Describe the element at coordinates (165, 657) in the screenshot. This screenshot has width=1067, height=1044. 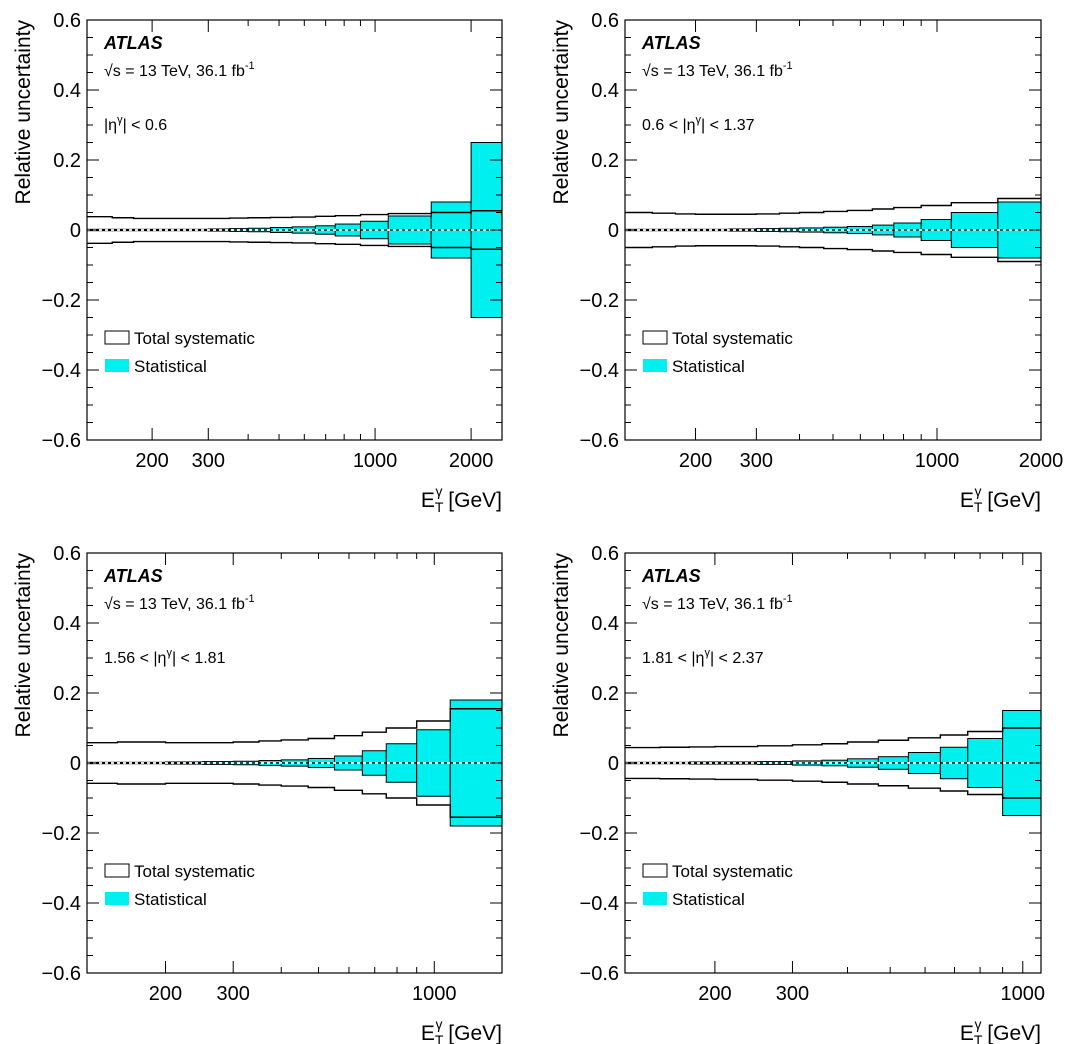
I see `region-label: 1.56 < |ηγ| < 1.81` at that location.